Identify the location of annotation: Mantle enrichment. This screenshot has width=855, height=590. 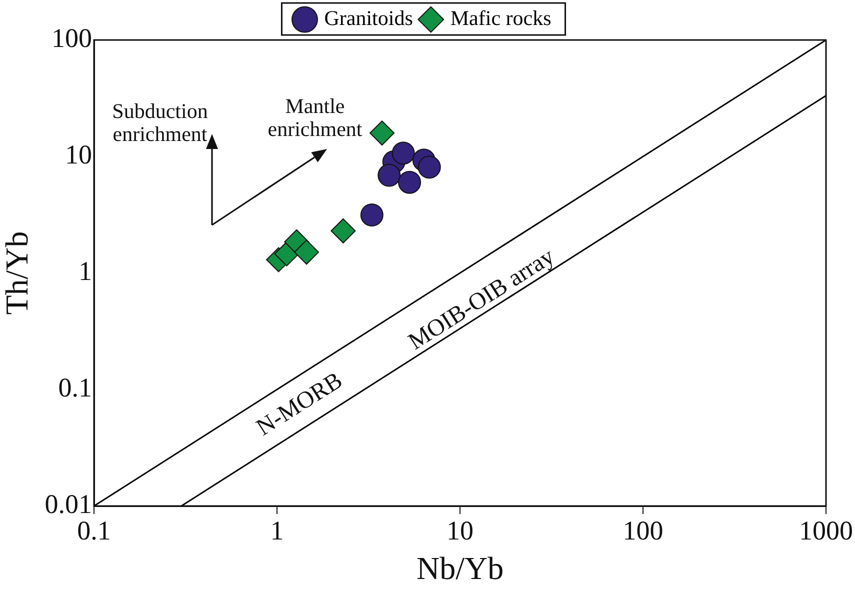
(315, 117).